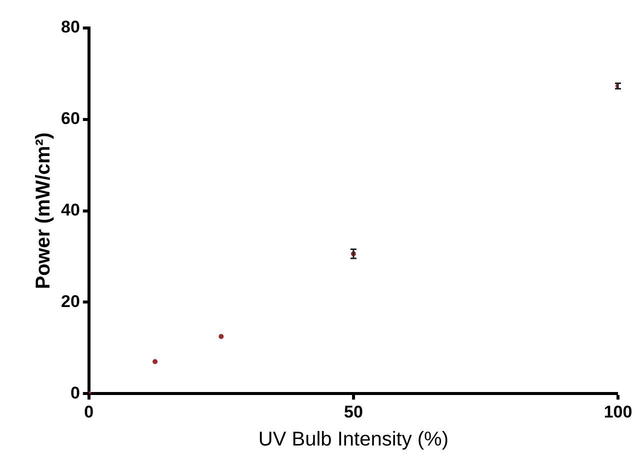 The width and height of the screenshot is (640, 454). Describe the element at coordinates (353, 412) in the screenshot. I see `x-tick-label: 50` at that location.